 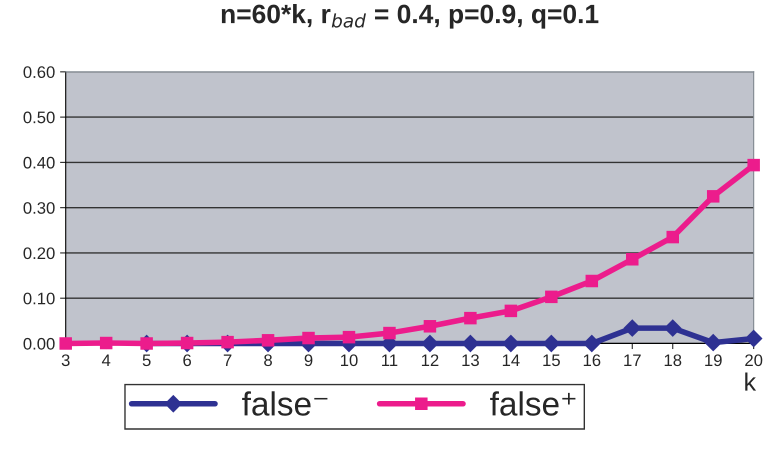 I want to click on x-tick-label: 14, so click(x=511, y=360).